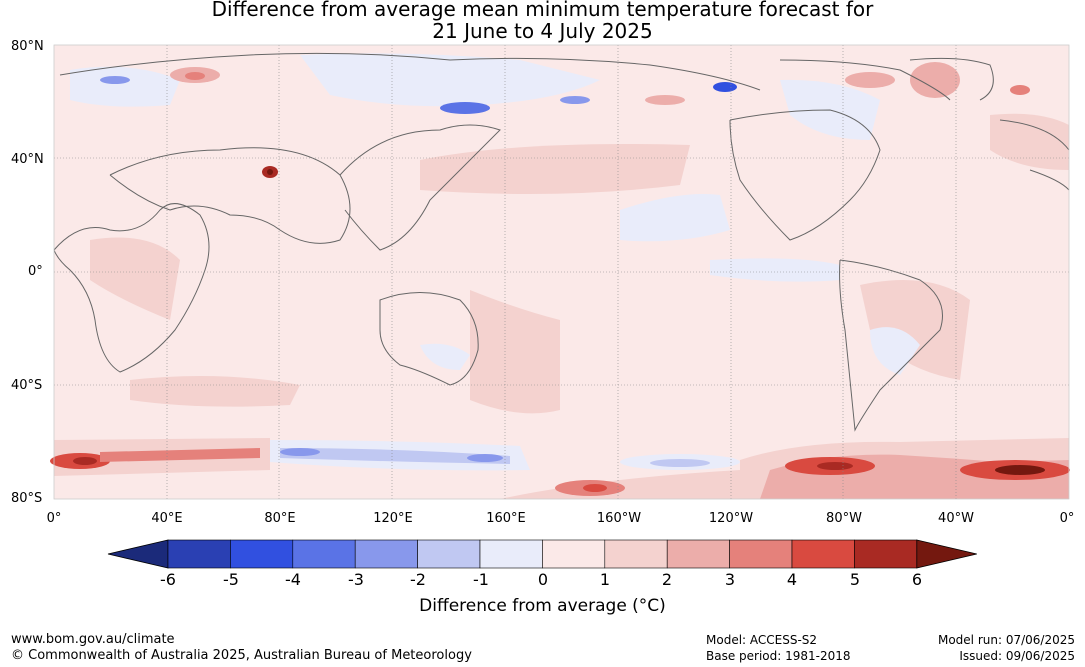 This screenshot has width=1085, height=667. Describe the element at coordinates (115, 80) in the screenshot. I see `cold-spot-scandinavia` at that location.